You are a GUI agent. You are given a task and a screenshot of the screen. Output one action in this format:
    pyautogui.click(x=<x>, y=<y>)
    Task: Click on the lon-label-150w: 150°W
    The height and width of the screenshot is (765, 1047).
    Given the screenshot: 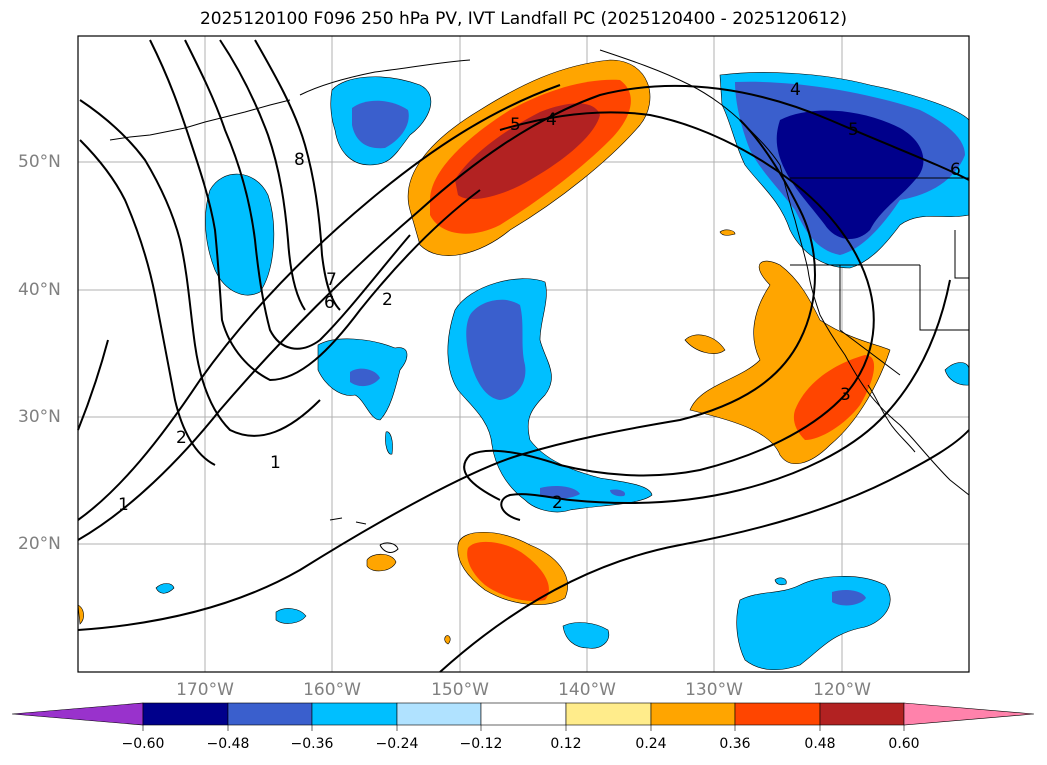 What is the action you would take?
    pyautogui.click(x=460, y=690)
    